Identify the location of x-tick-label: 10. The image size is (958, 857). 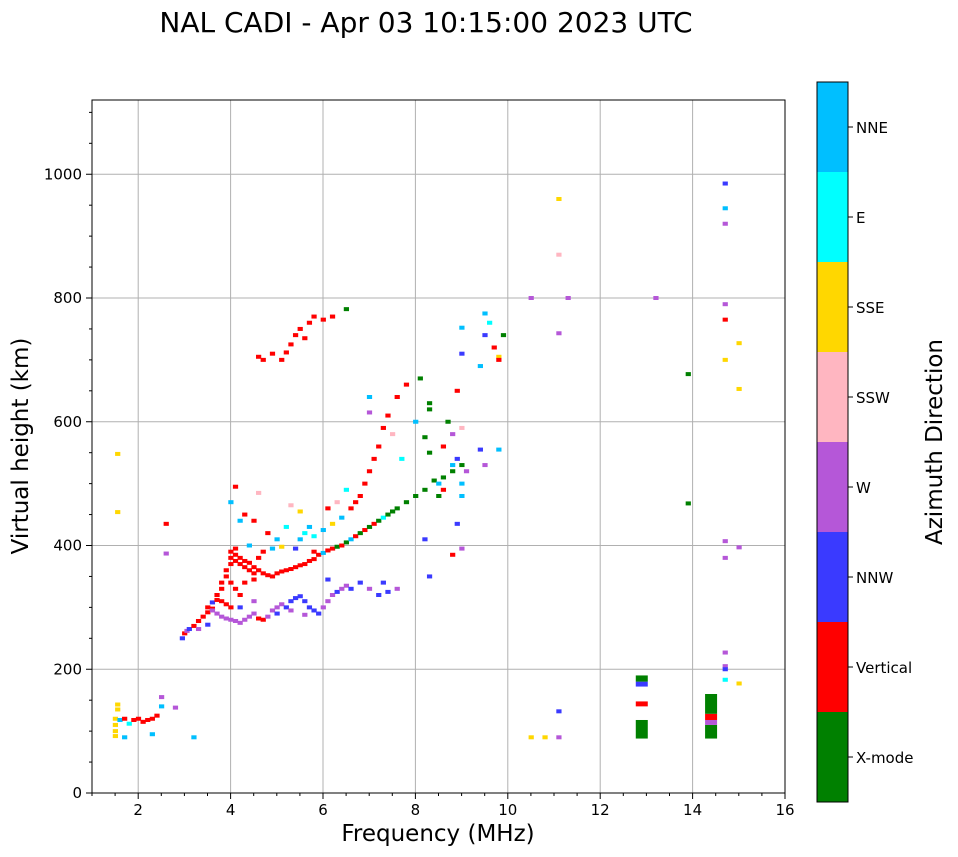
(507, 810).